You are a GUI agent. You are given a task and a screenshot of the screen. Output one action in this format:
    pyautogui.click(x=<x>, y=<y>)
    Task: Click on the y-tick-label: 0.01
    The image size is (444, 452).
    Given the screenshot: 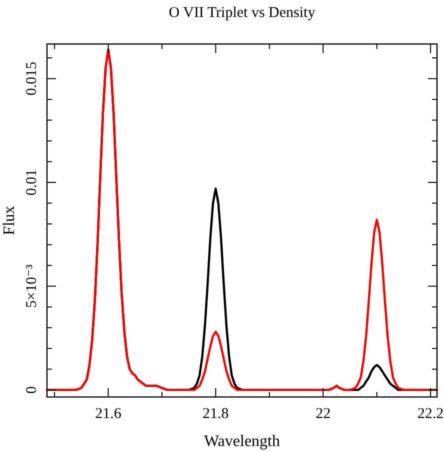 What is the action you would take?
    pyautogui.click(x=32, y=182)
    